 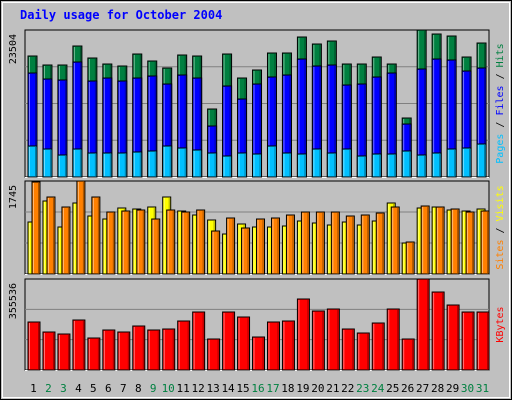 I want to click on legend-part-1: /, so click(x=500, y=230).